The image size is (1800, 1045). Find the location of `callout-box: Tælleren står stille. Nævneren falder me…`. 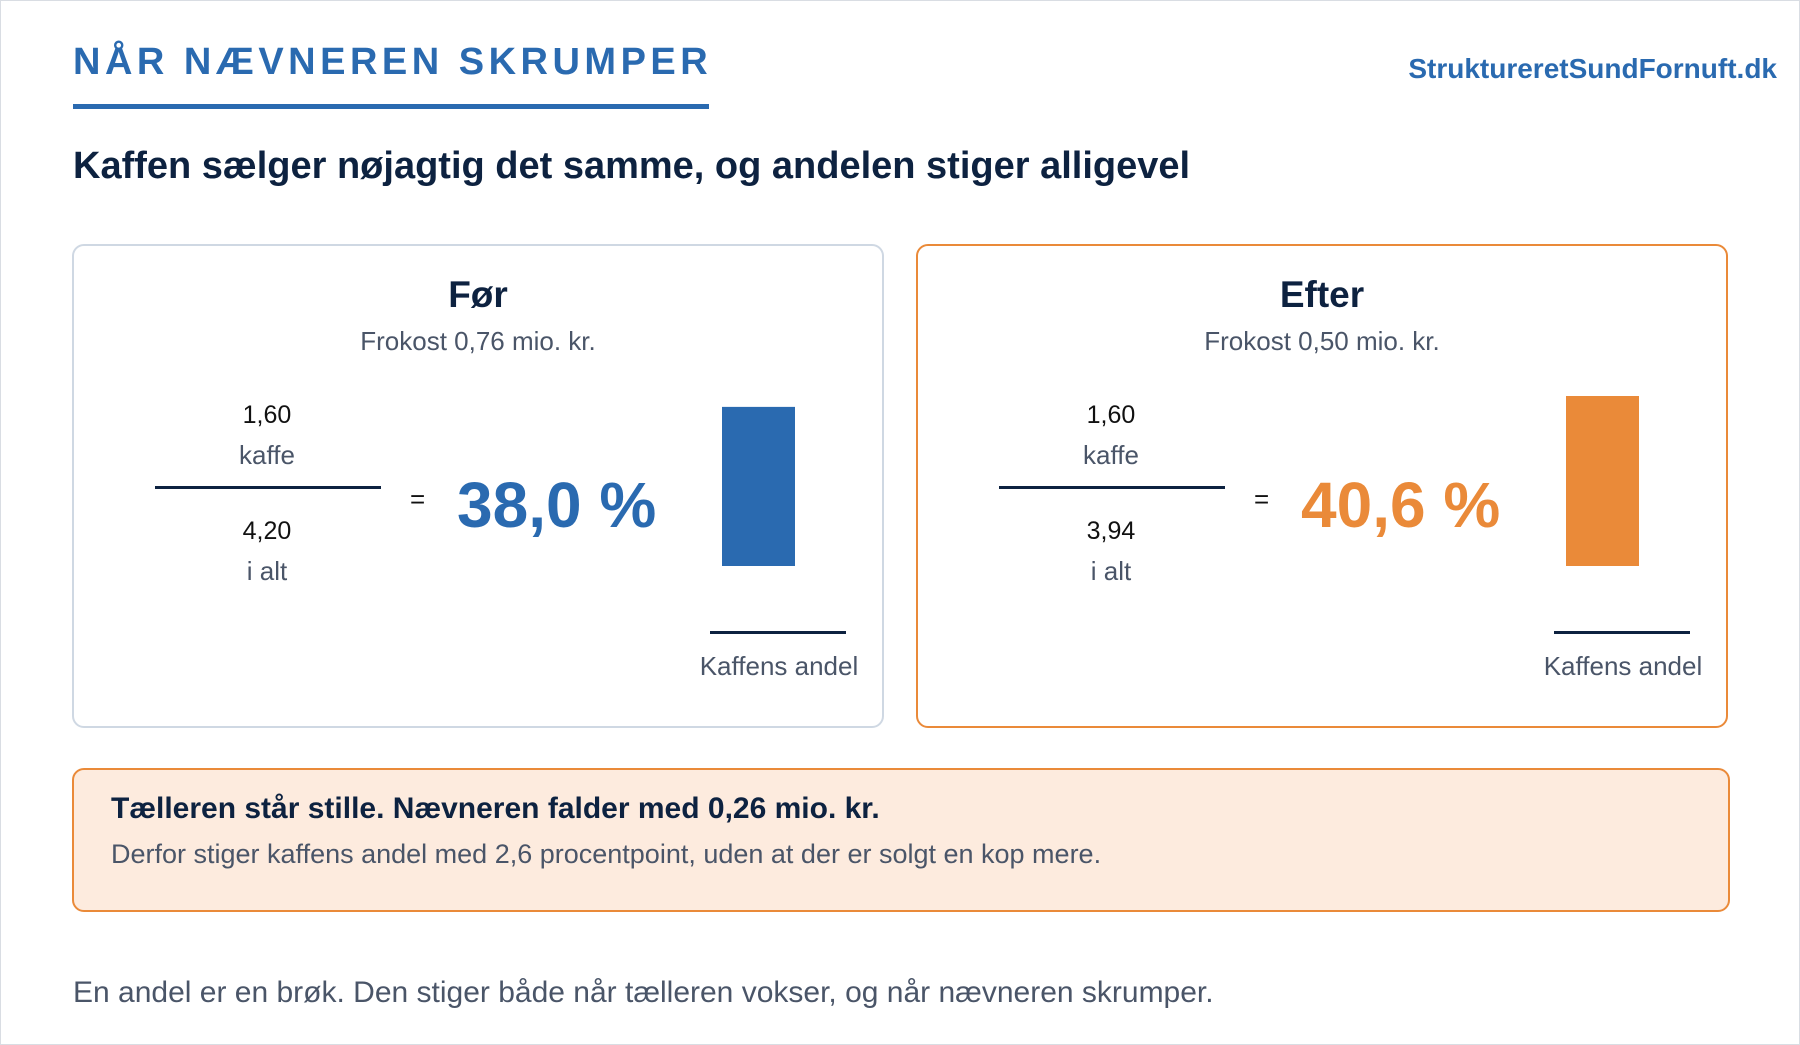

callout-box: Tælleren står stille. Nævneren falder me… is located at coordinates (901, 840).